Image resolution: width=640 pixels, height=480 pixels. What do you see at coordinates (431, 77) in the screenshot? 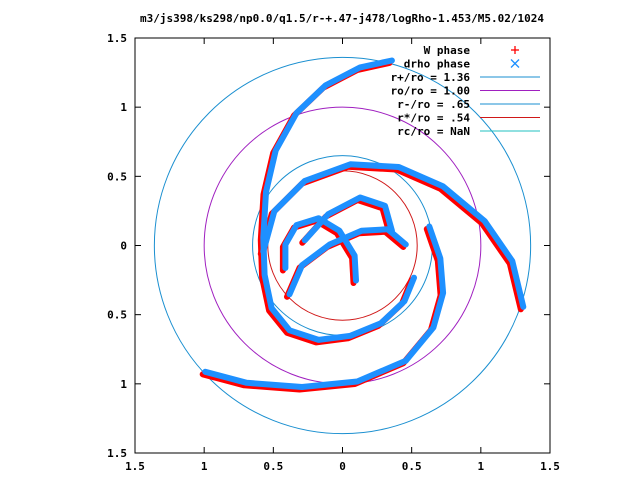
I see `legend-label: r+/ro = 1.36` at bounding box center [431, 77].